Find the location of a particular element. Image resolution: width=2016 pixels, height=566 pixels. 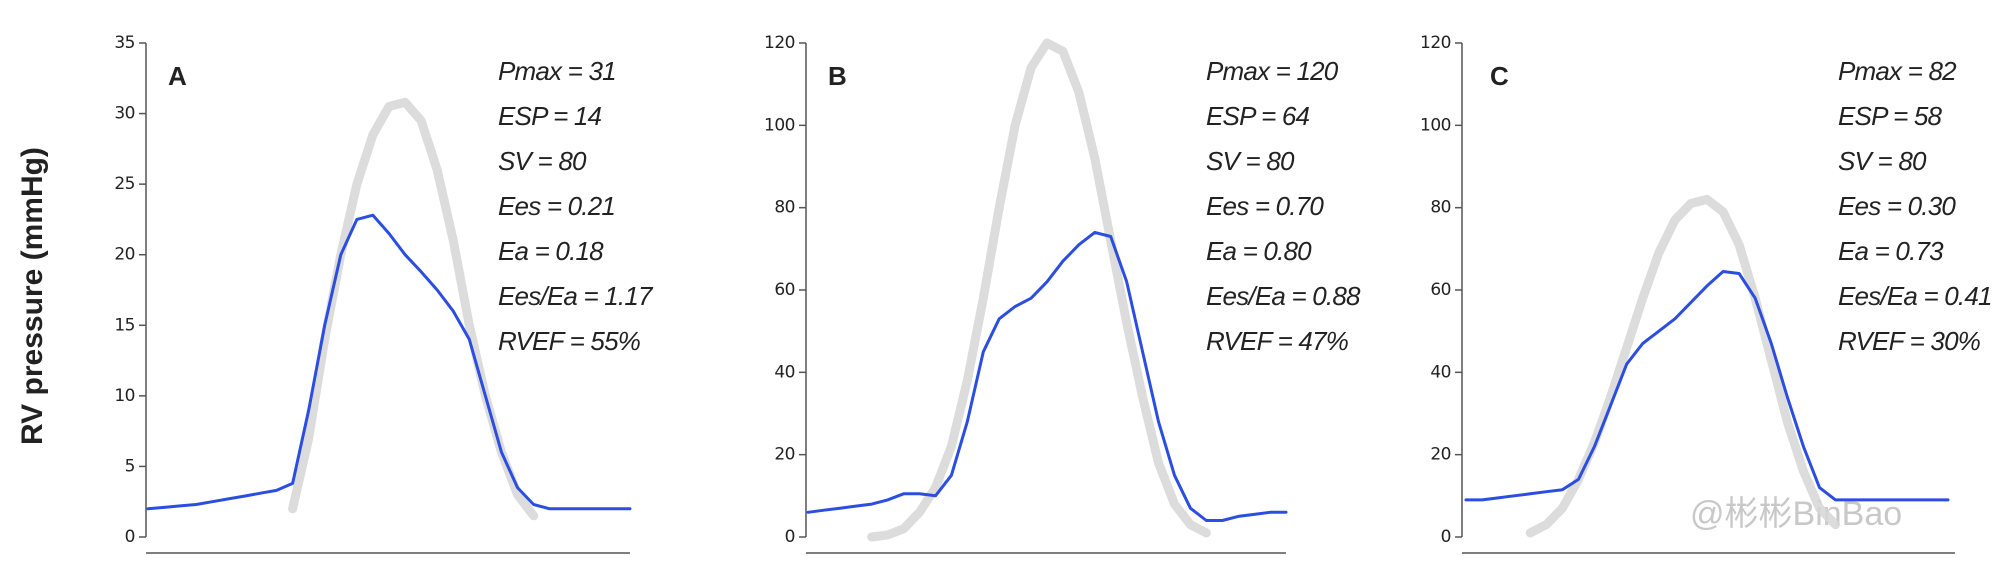

y-tick-label: 15 is located at coordinates (124, 325).